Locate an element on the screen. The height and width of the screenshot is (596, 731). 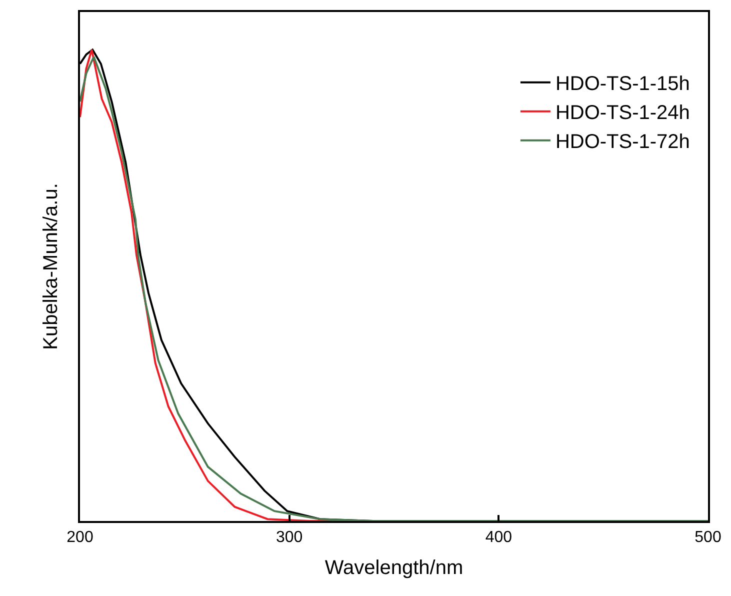
x-tick-label: 200 is located at coordinates (80, 537).